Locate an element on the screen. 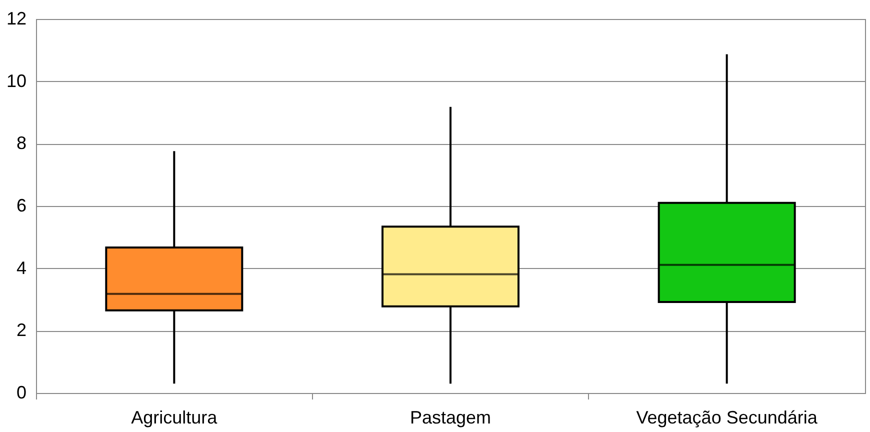  y-tick-label: 10 is located at coordinates (16, 80).